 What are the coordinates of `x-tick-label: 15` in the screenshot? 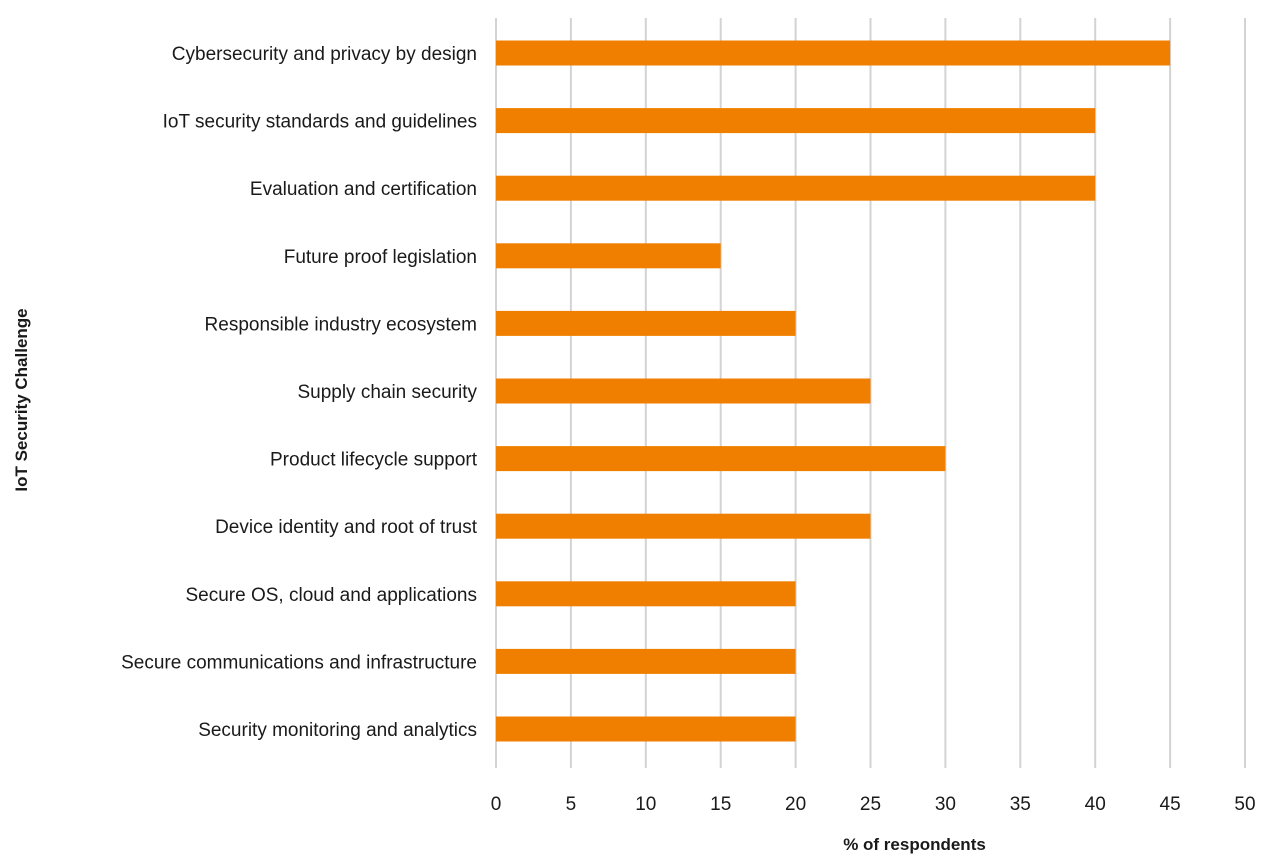 It's located at (720, 804).